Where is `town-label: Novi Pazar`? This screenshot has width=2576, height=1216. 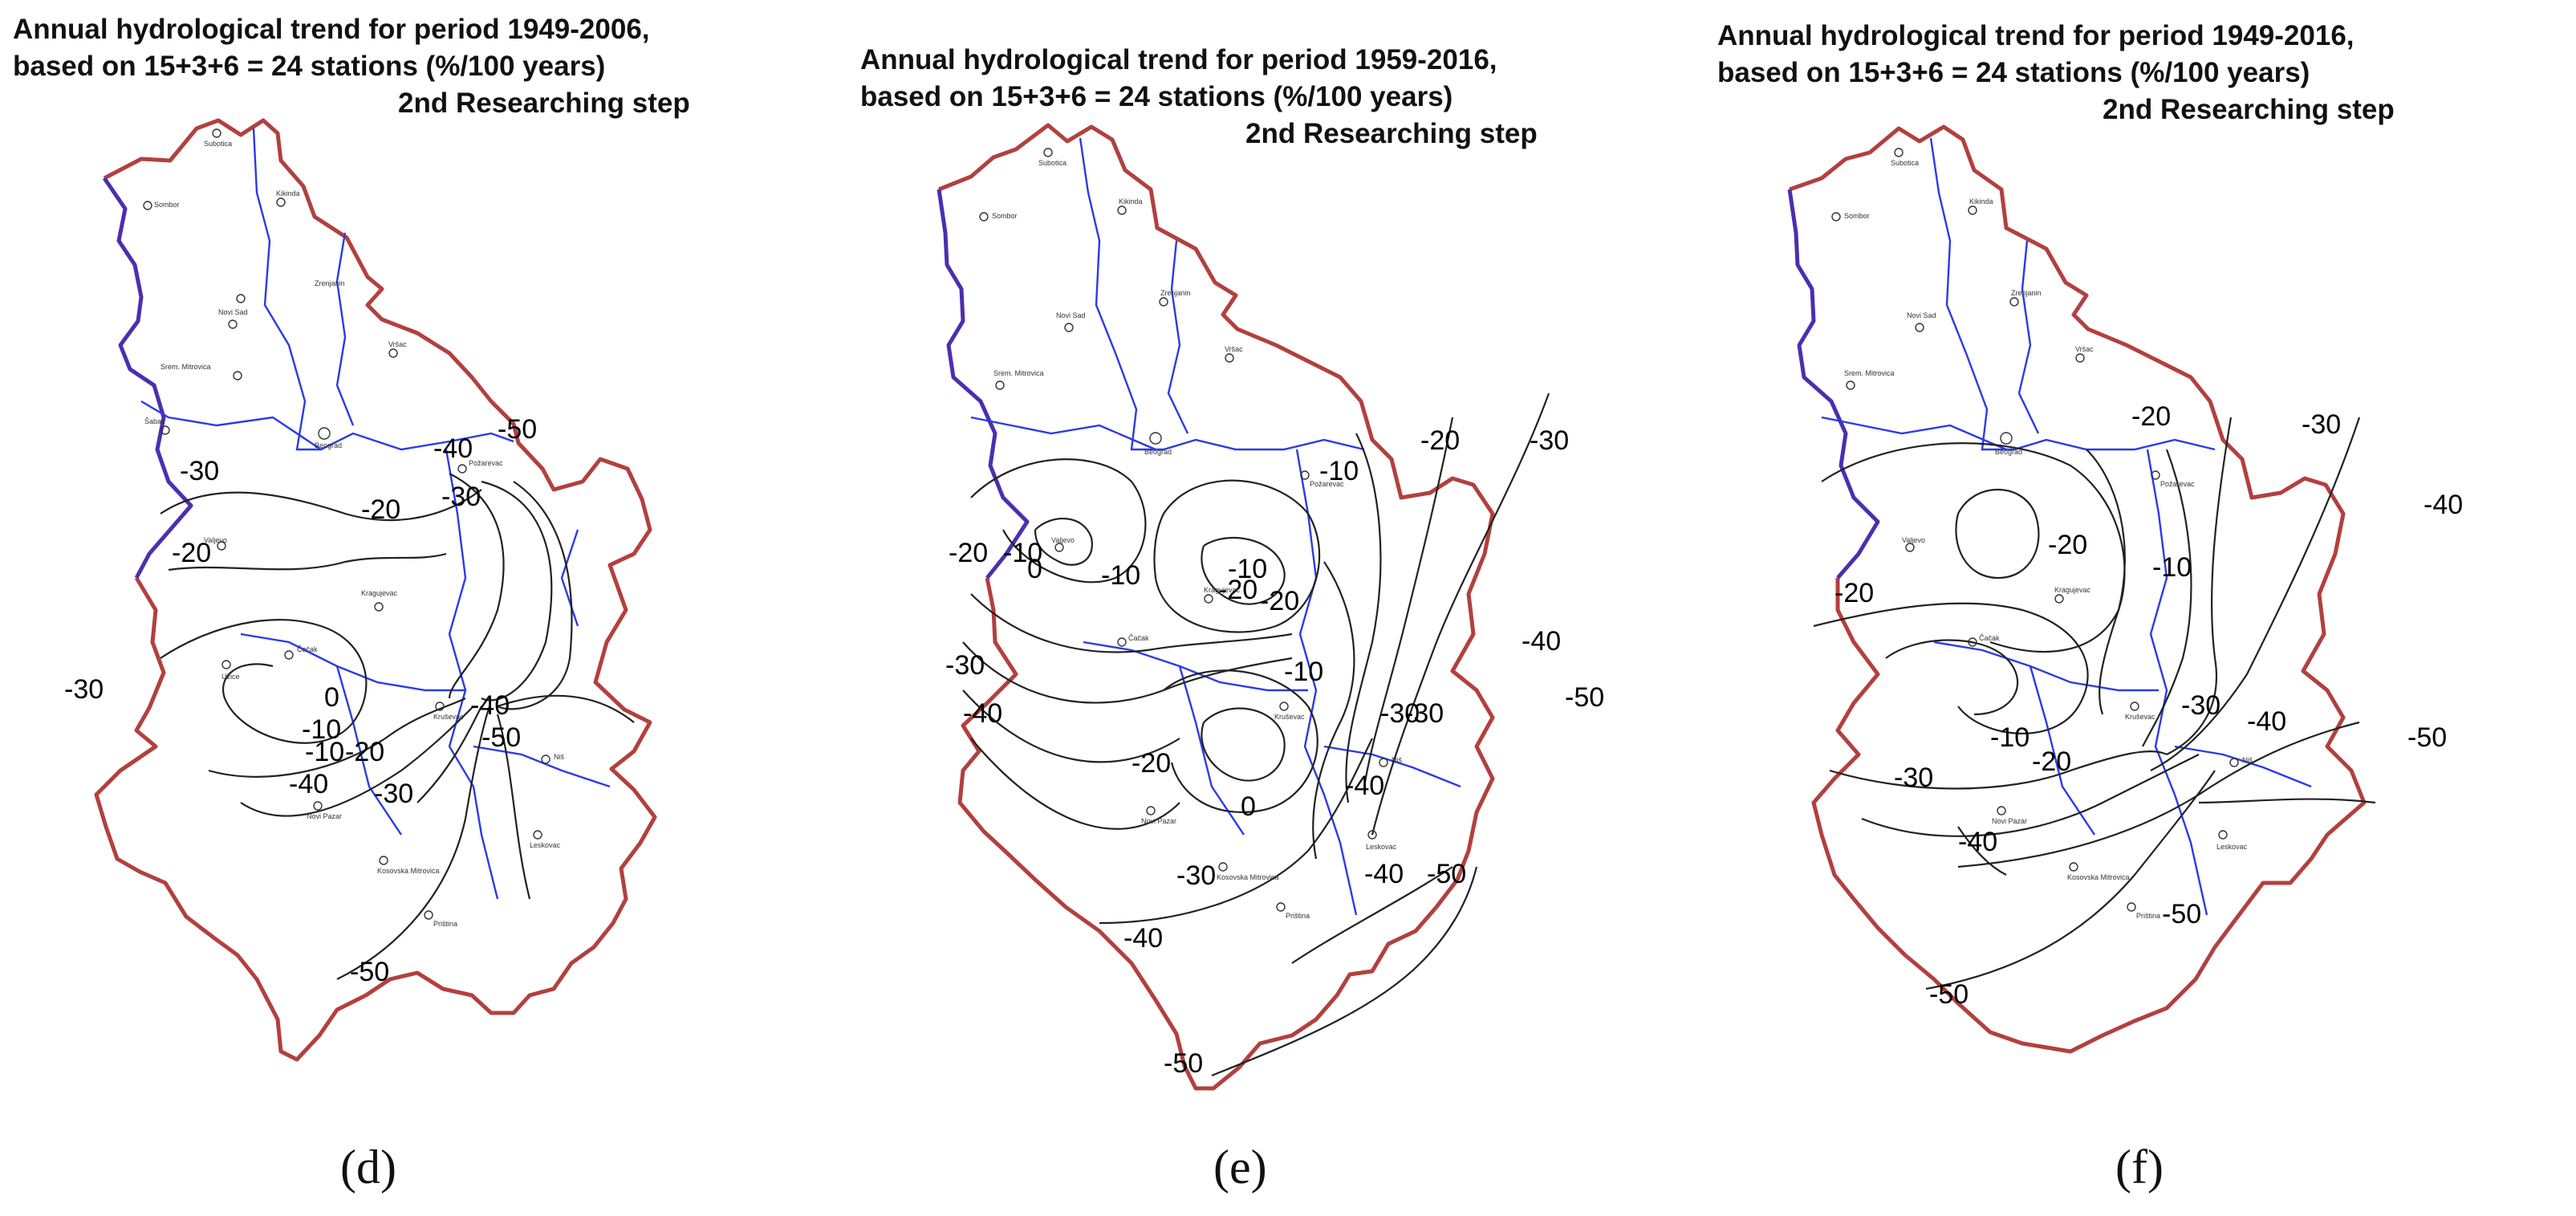
town-label: Novi Pazar is located at coordinates (2009, 821).